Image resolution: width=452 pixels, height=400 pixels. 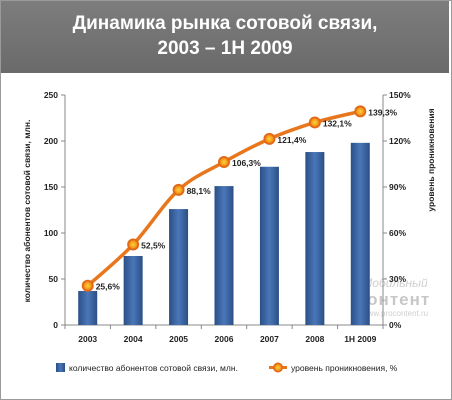 What do you see at coordinates (393, 299) in the screenshot?
I see `watermark-line-2: Контент` at bounding box center [393, 299].